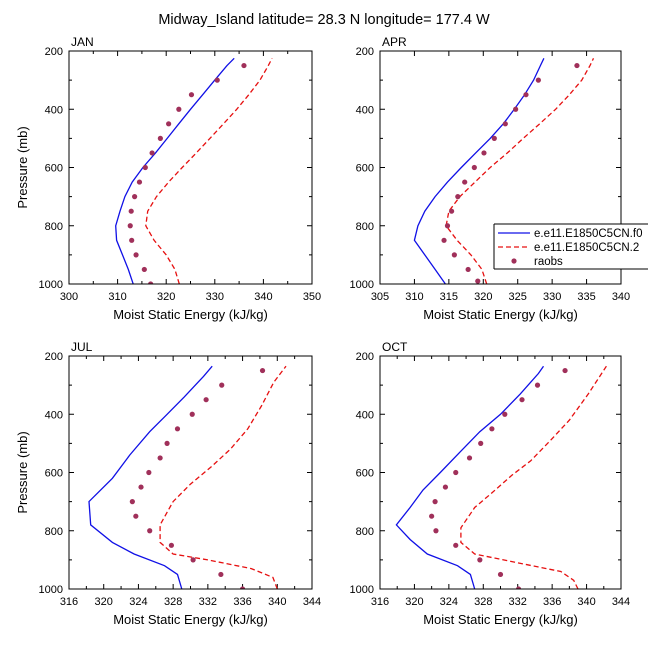 This screenshot has width=648, height=648. I want to click on legend-bg, so click(571, 246).